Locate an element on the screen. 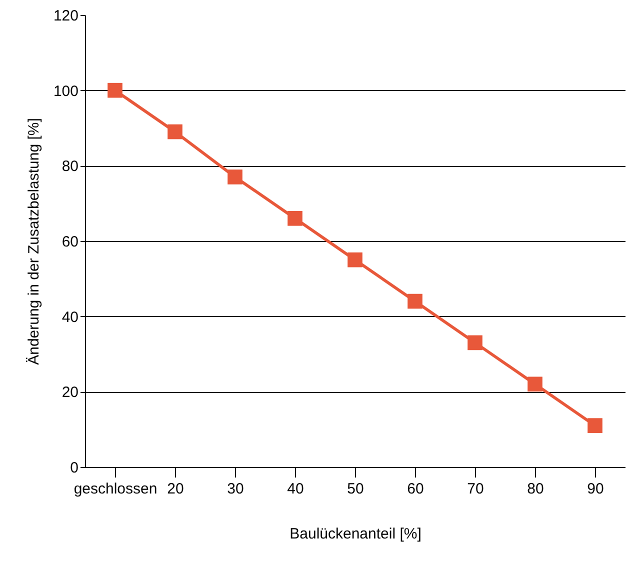 This screenshot has width=627, height=561. x-axis-title: Baulückenanteil [%] is located at coordinates (356, 534).